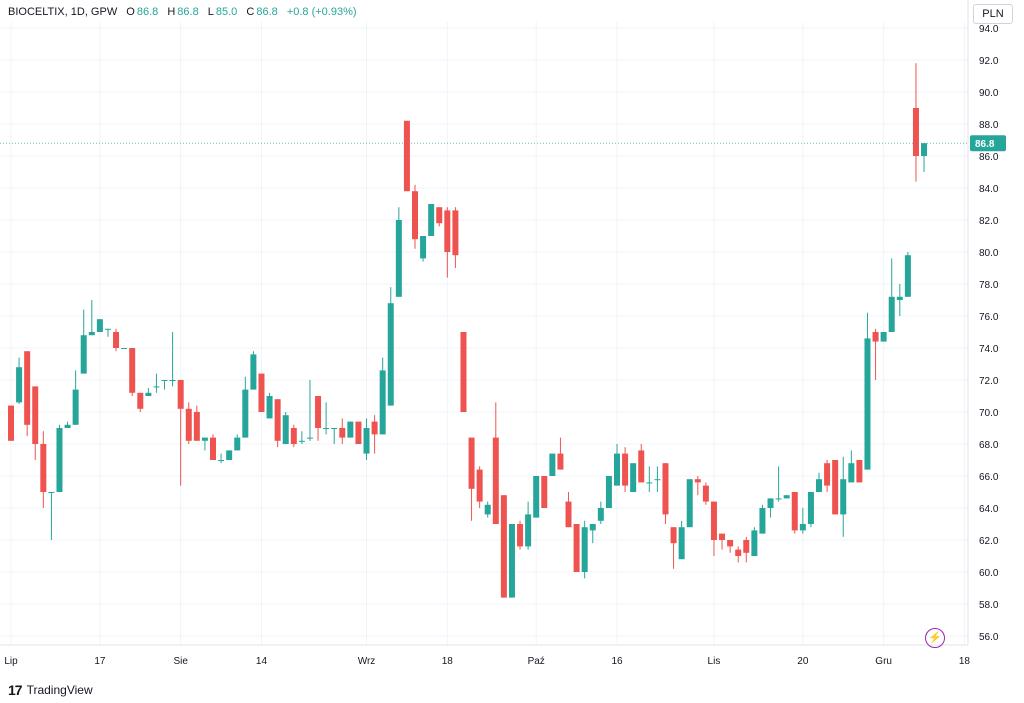 The image size is (1024, 703). I want to click on y-tick-label: 90.0, so click(989, 93).